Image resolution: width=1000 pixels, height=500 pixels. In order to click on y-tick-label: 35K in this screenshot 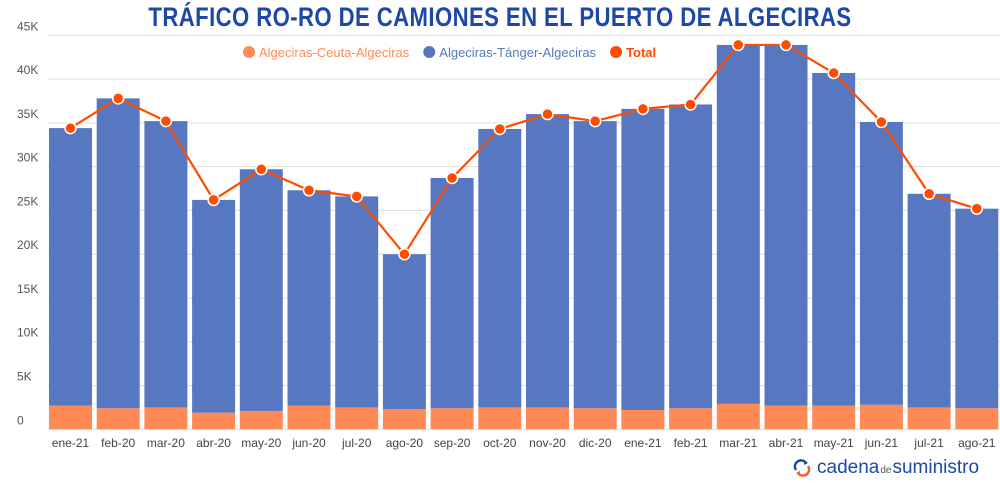, I will do `click(27, 114)`.